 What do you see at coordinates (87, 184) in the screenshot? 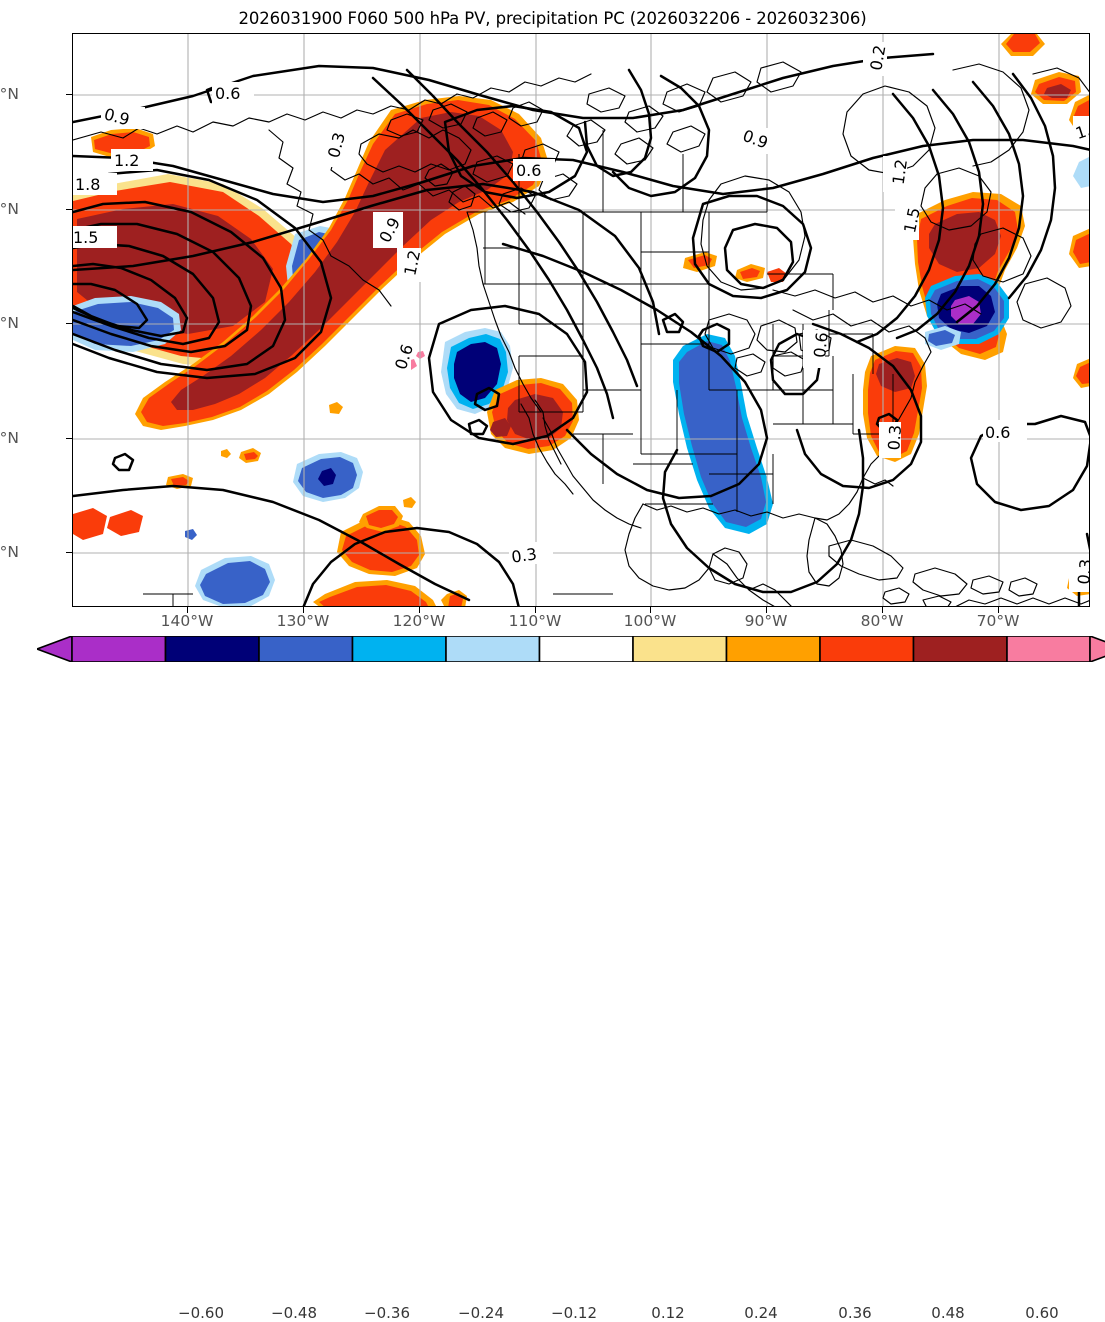
I see `svg-text: 1.8` at bounding box center [87, 184].